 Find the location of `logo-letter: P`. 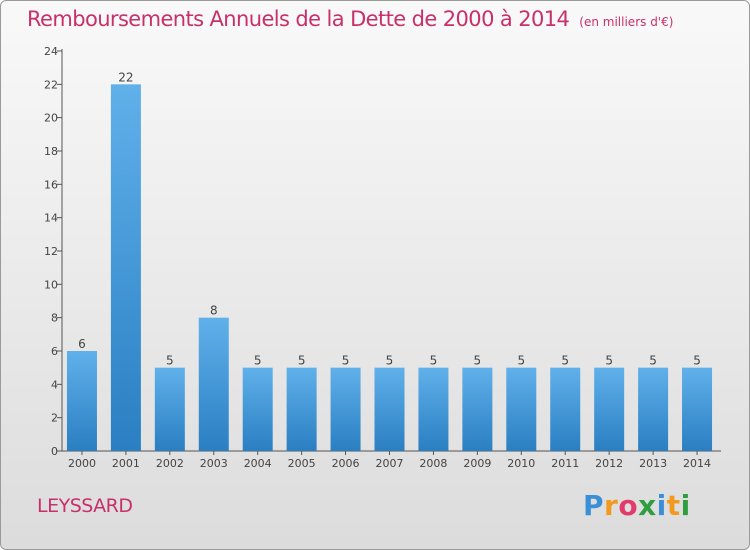

logo-letter: P is located at coordinates (594, 505).